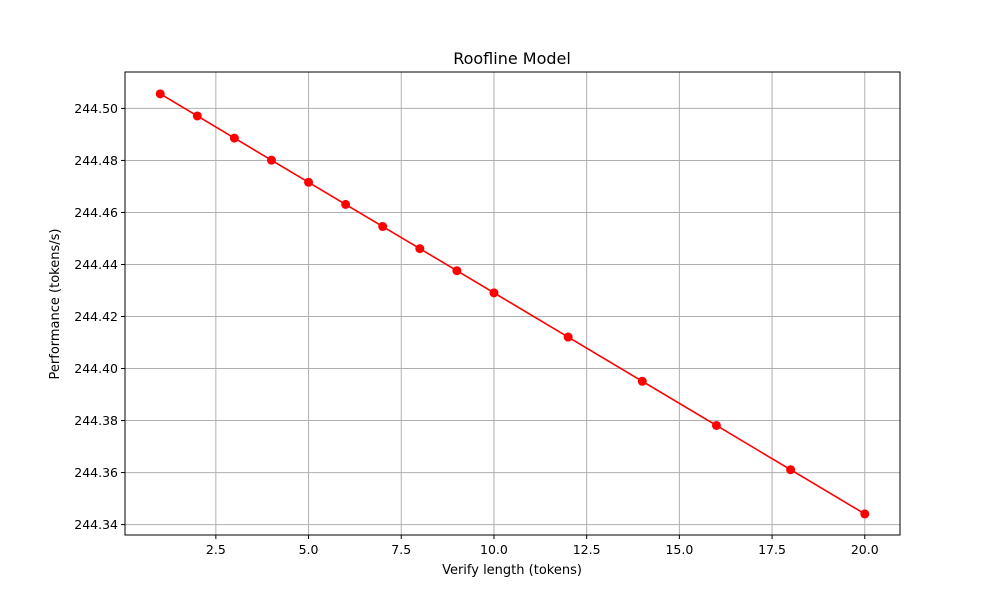 This screenshot has height=600, width=1000. I want to click on x-tick-label: 7.5, so click(401, 549).